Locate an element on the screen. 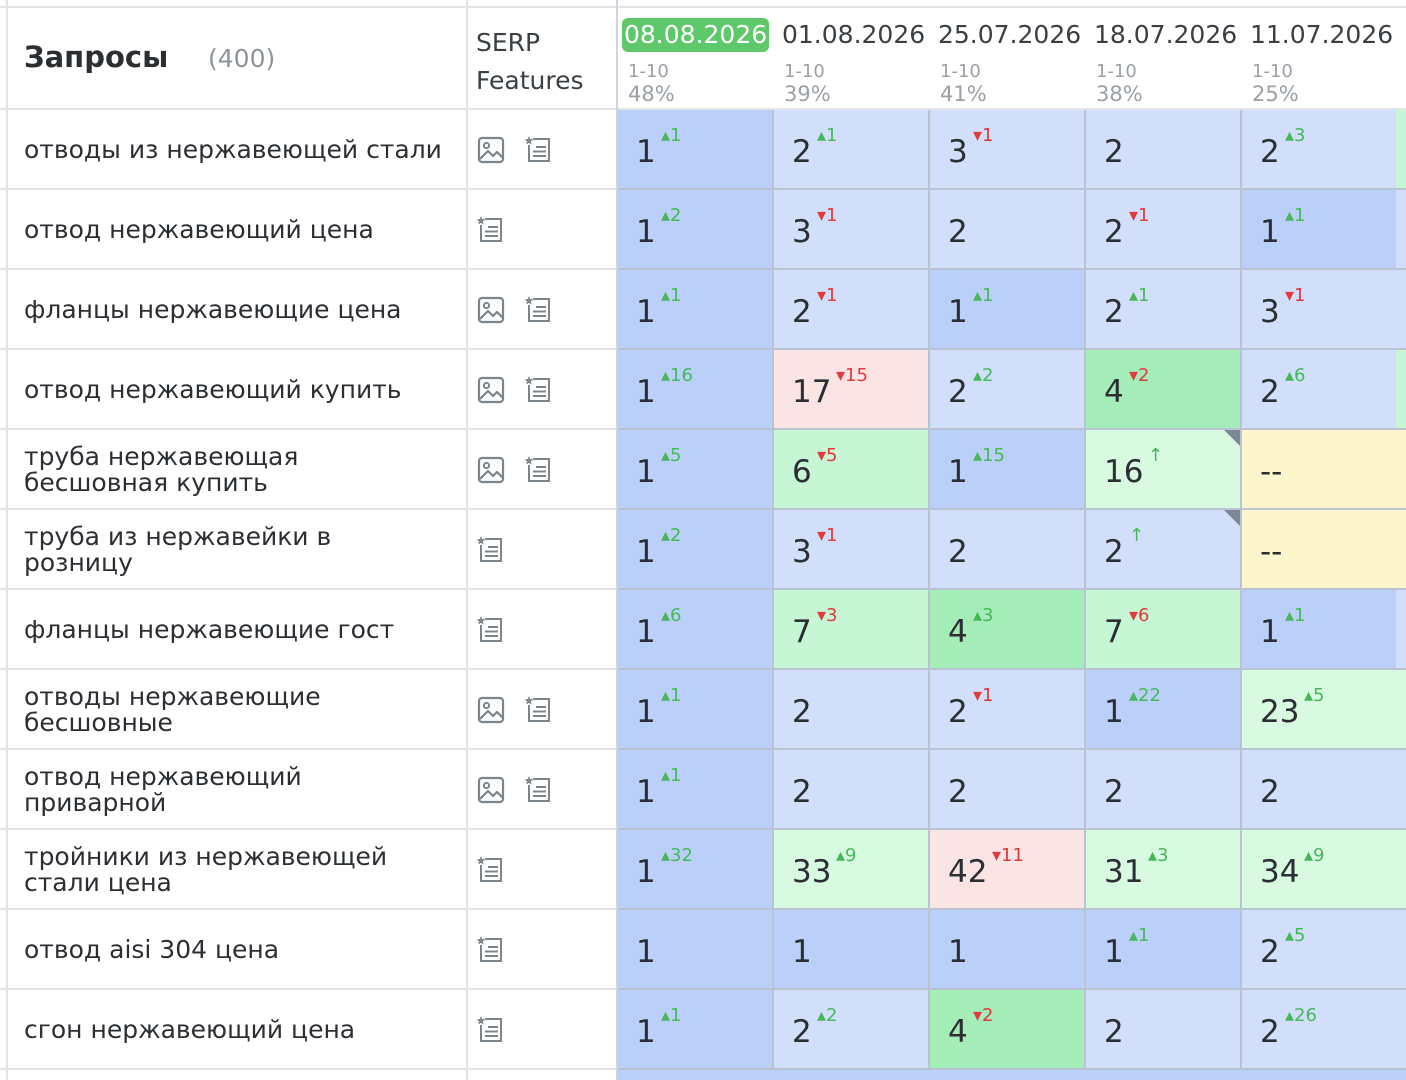 This screenshot has height=1080, width=1406. table-row: сгон нержавеющий цена 1 ▴1 2 ▴2 4 ▾2 2 2 ▴26 is located at coordinates (703, 1030).